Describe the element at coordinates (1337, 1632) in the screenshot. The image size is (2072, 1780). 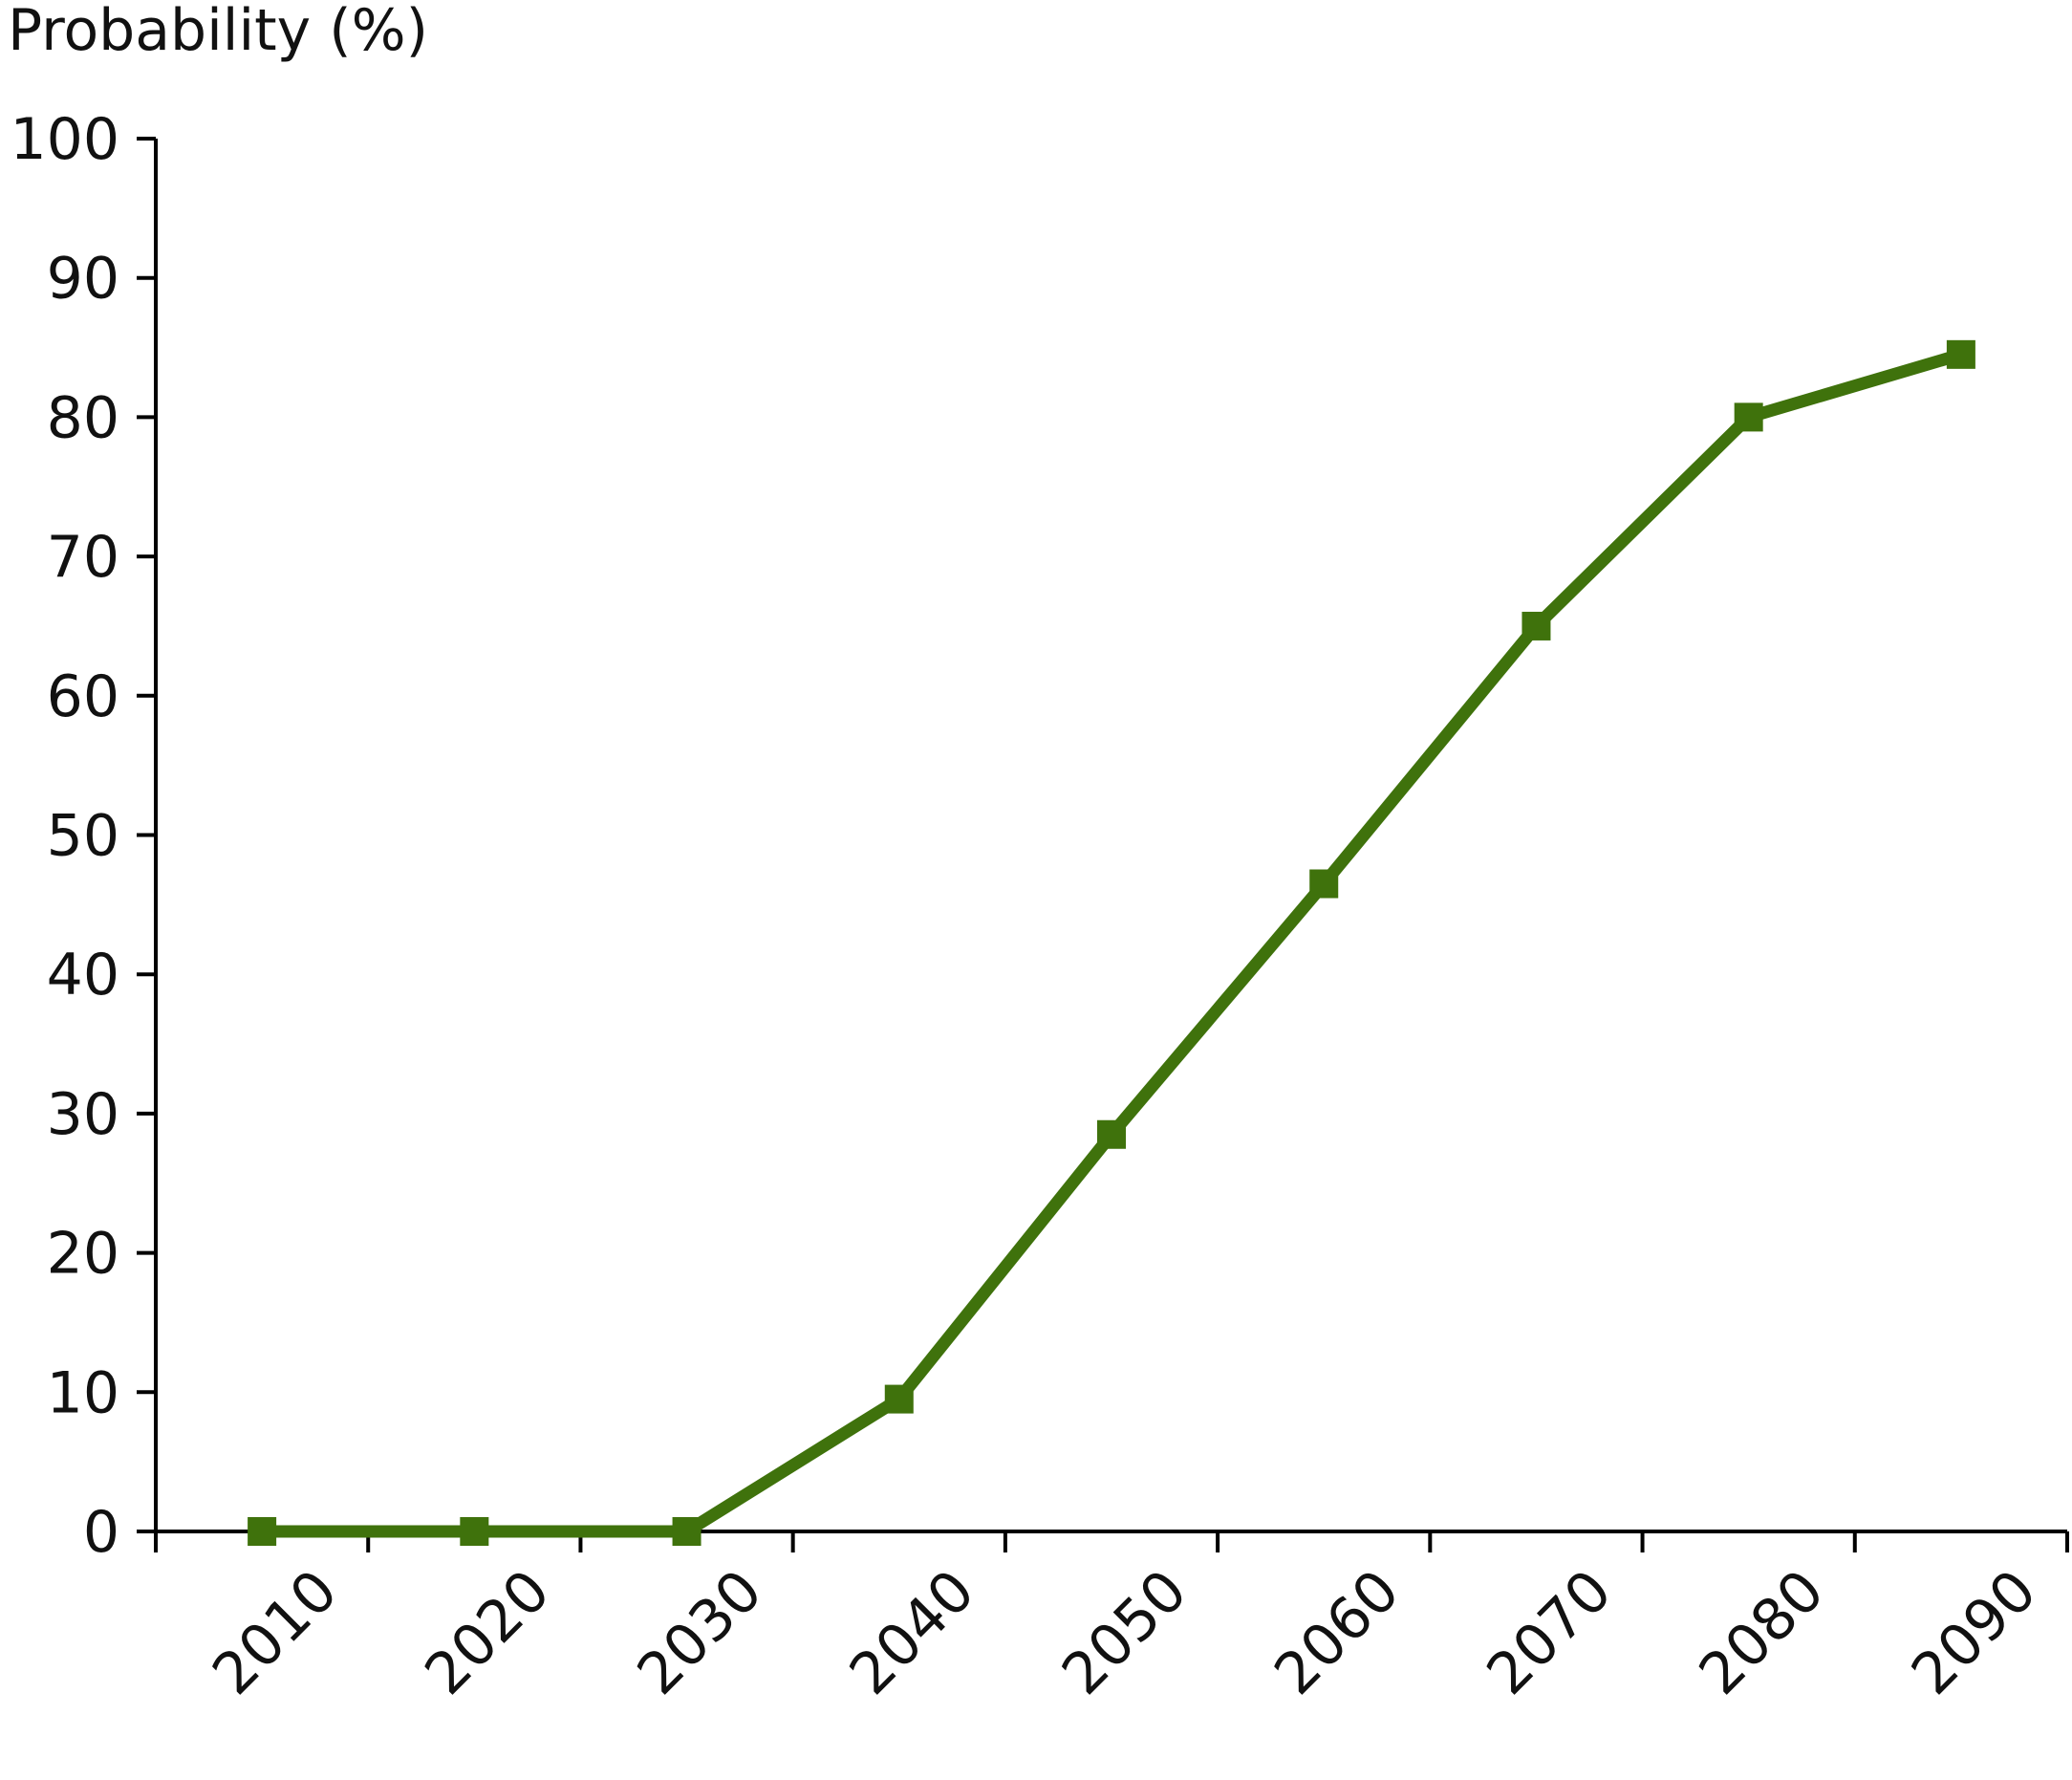
I see `x-tick-label: 2060` at that location.